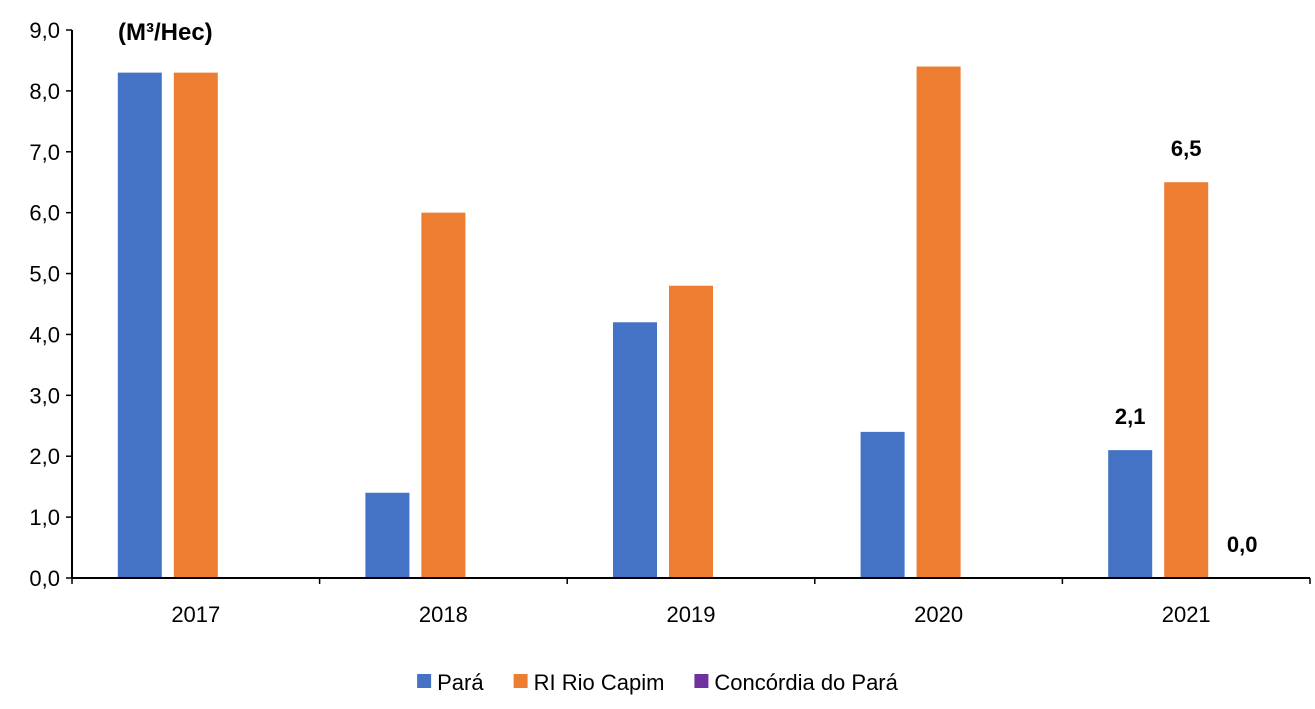 The width and height of the screenshot is (1315, 709). Describe the element at coordinates (195, 614) in the screenshot. I see `x-tick-label: 2017` at that location.